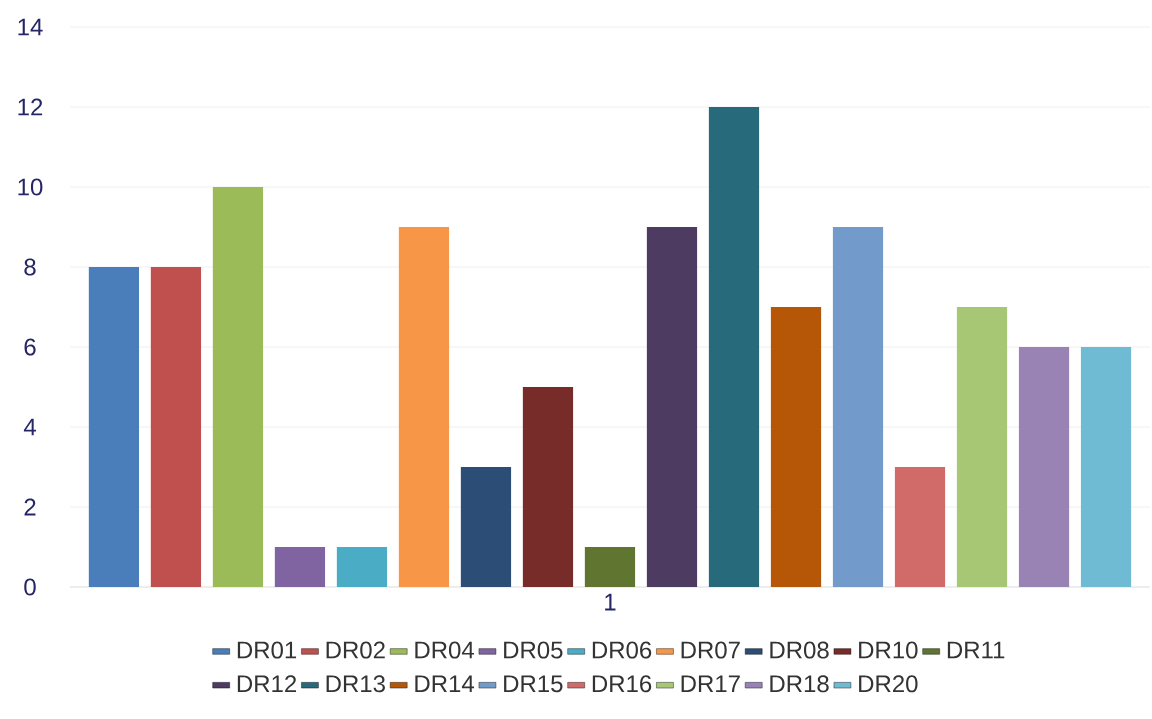  Describe the element at coordinates (355, 684) in the screenshot. I see `legend-label: DR13` at that location.